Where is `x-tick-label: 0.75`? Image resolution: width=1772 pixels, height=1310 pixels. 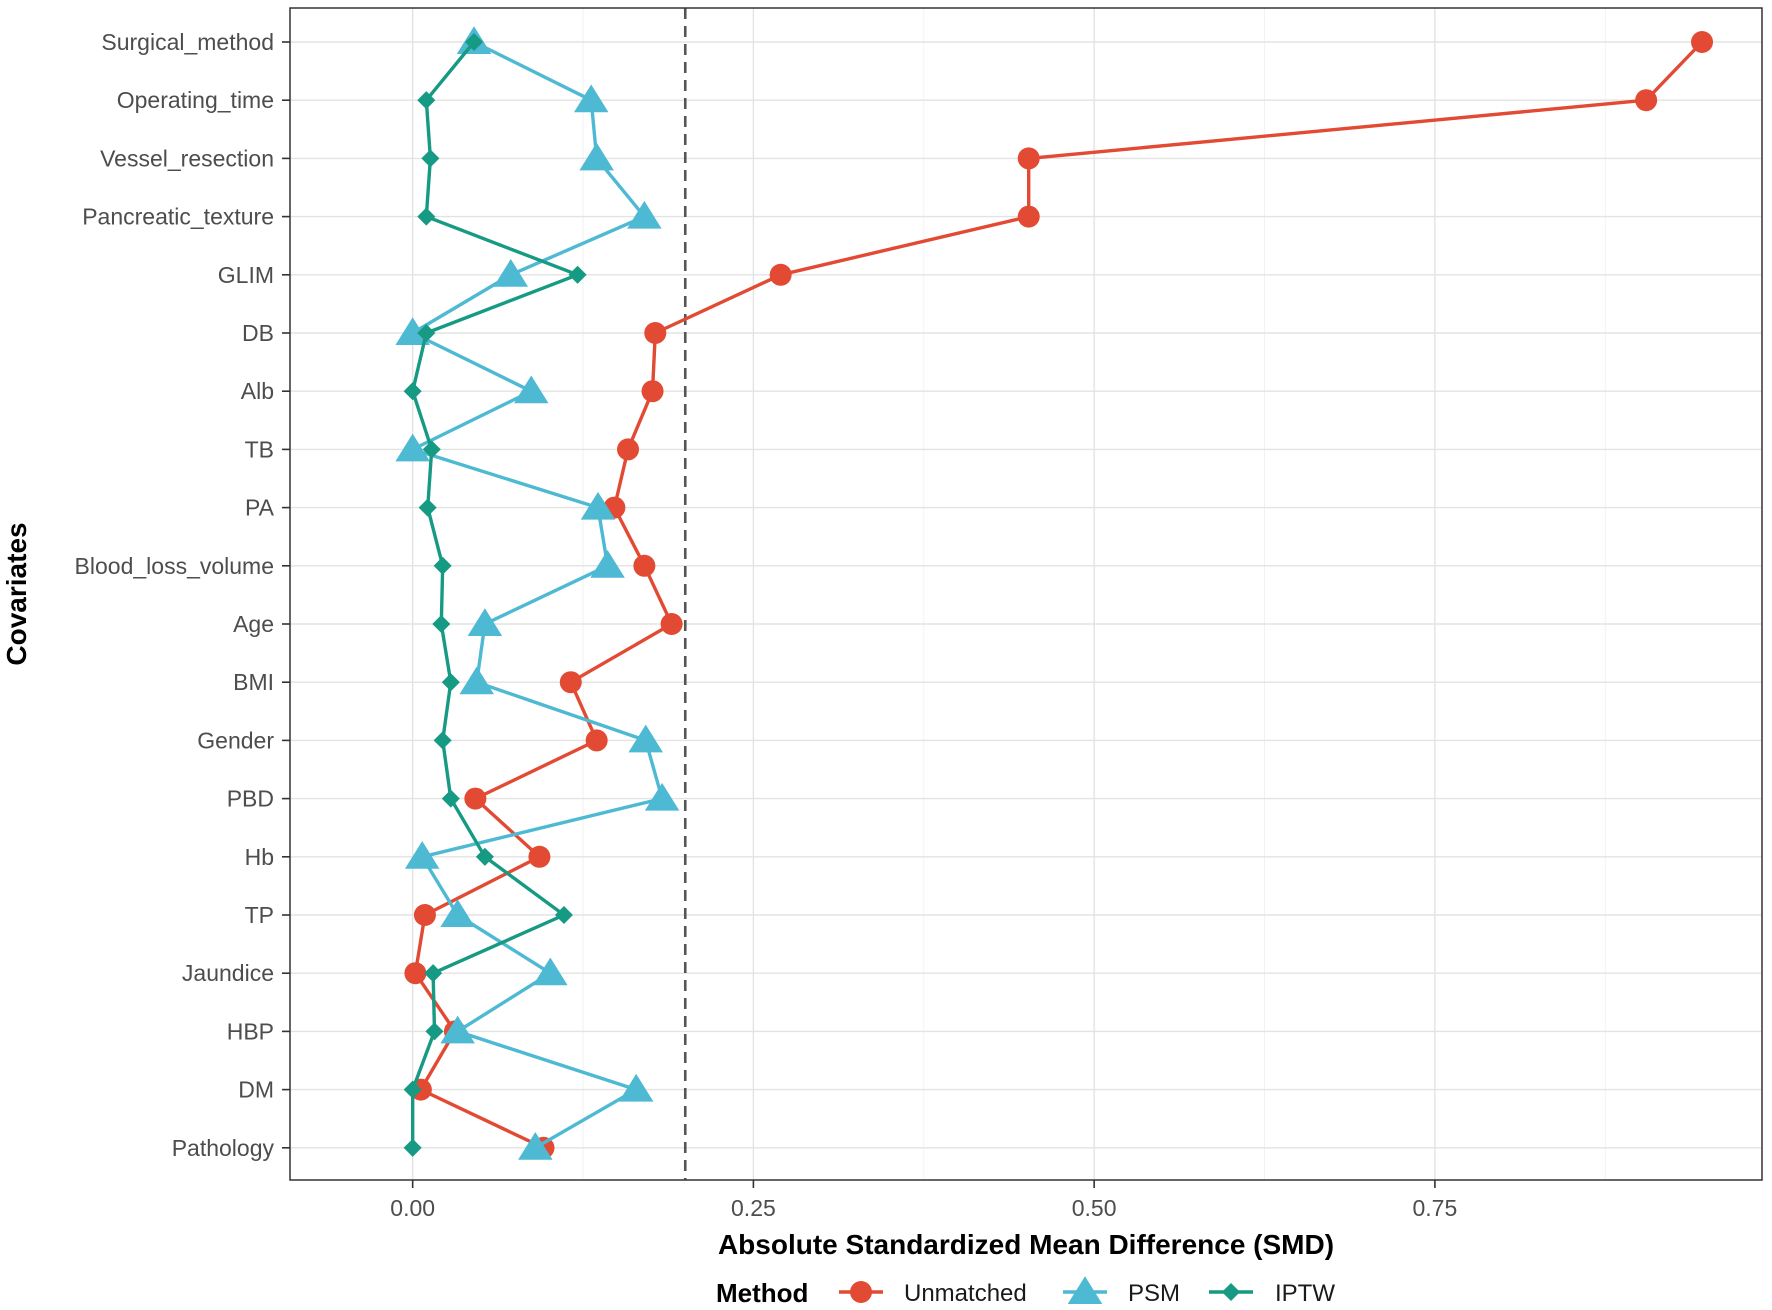
x-tick-label: 0.75 is located at coordinates (1435, 1208).